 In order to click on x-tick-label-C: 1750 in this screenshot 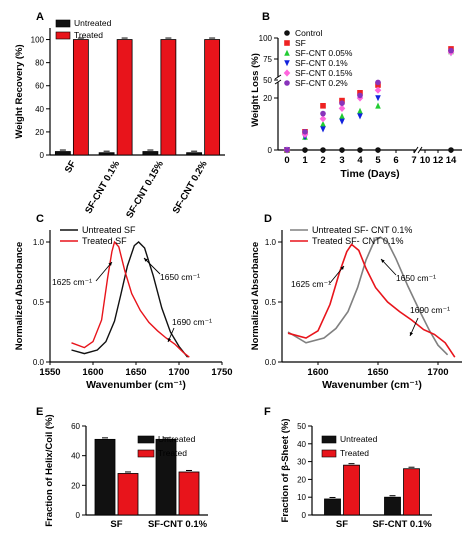, I will do `click(221, 372)`.